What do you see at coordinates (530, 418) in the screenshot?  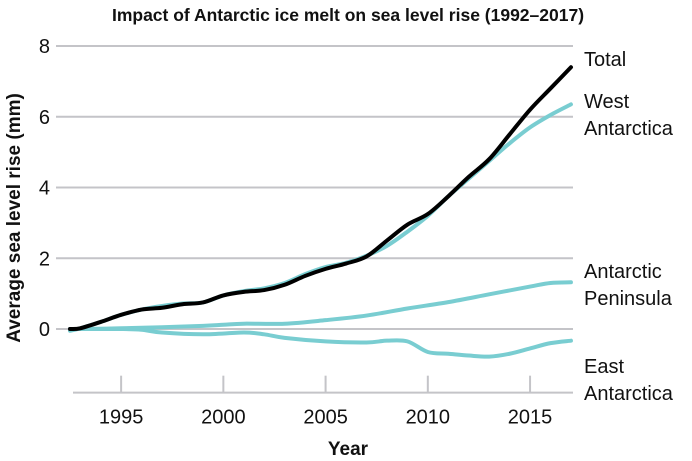 I see `x-tick-label: 2015` at bounding box center [530, 418].